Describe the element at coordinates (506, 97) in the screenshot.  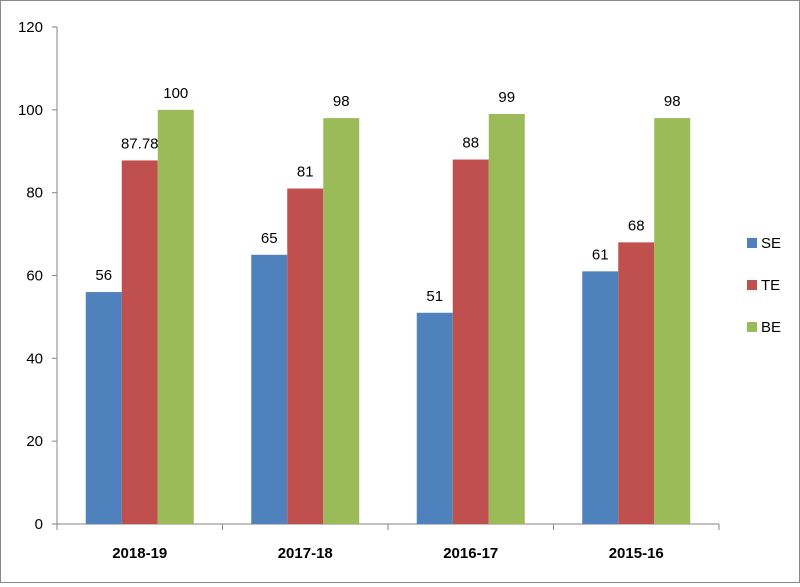
I see `data-label-be: 99` at that location.